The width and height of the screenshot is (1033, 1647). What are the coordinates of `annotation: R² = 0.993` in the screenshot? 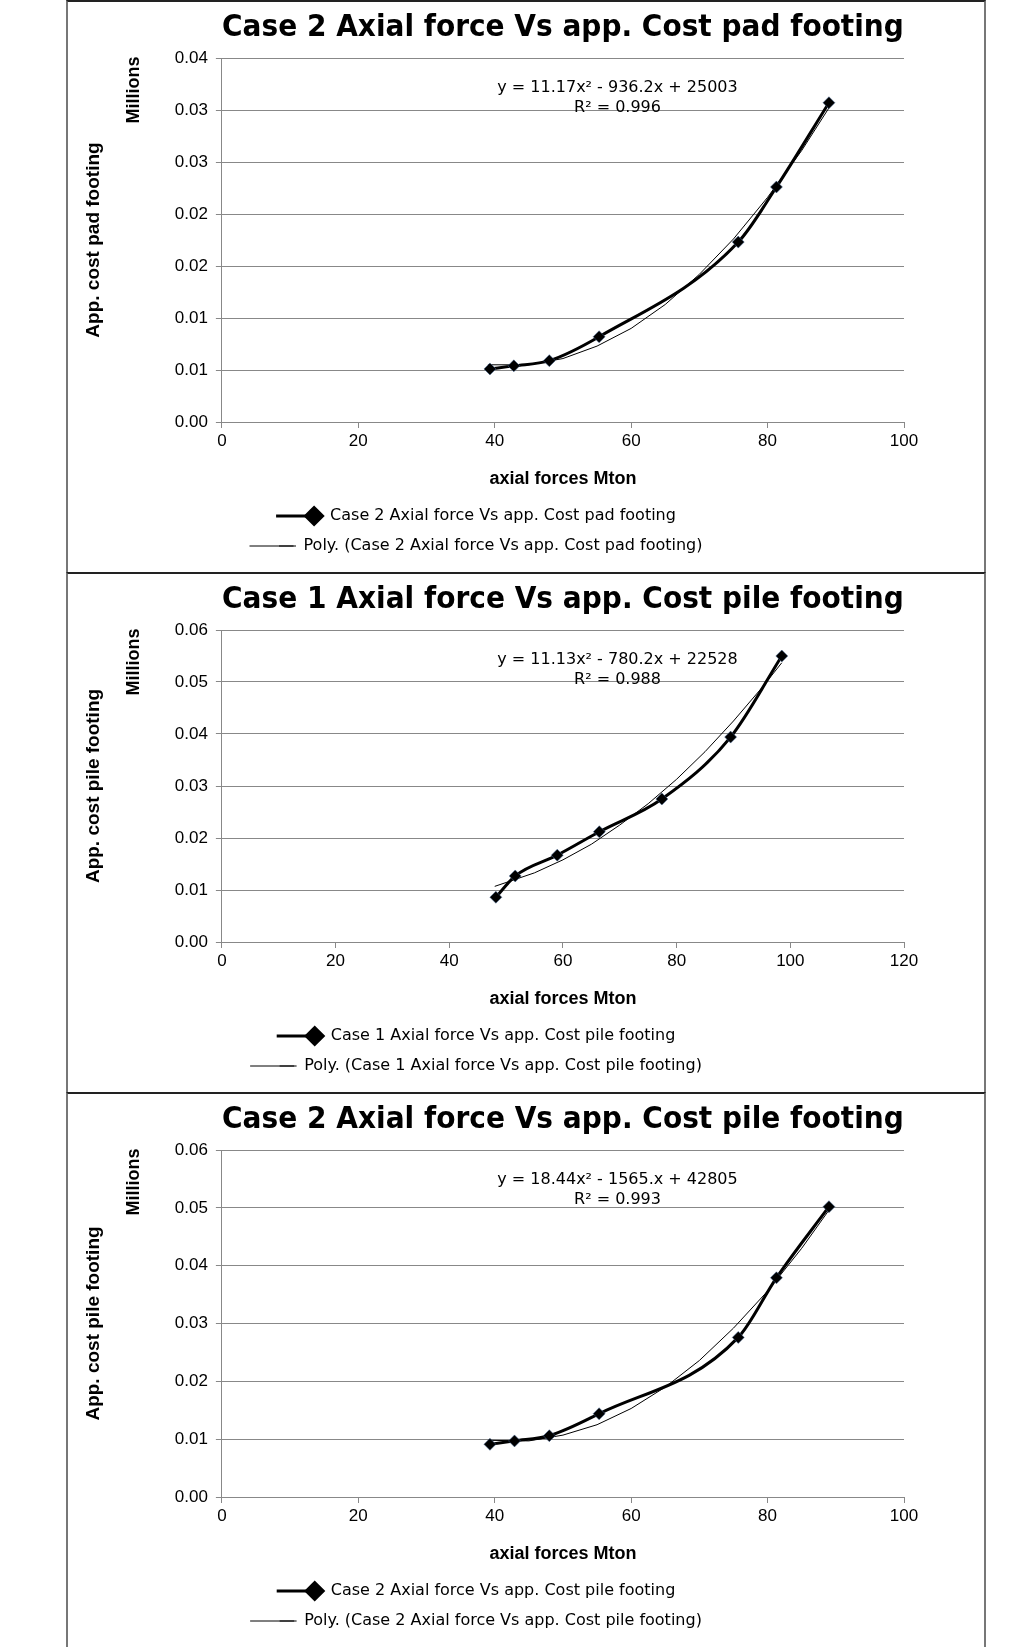 It's located at (617, 1199).